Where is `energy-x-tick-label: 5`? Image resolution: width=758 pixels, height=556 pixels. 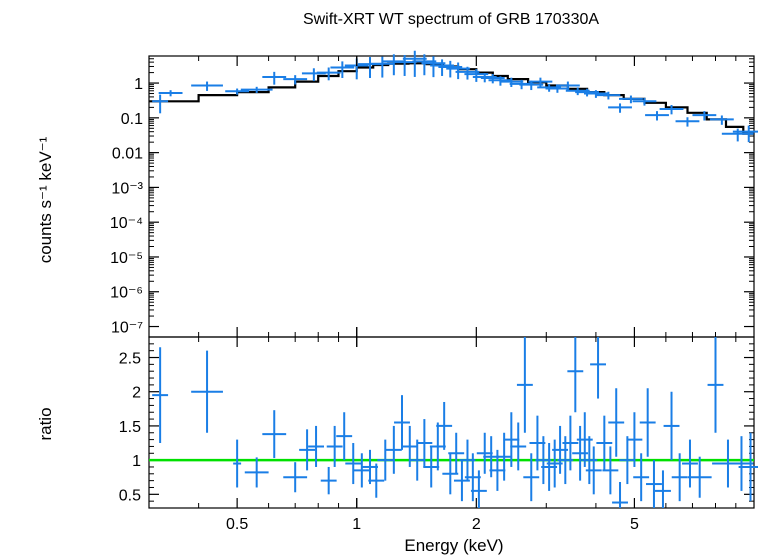 energy-x-tick-label: 5 is located at coordinates (634, 524).